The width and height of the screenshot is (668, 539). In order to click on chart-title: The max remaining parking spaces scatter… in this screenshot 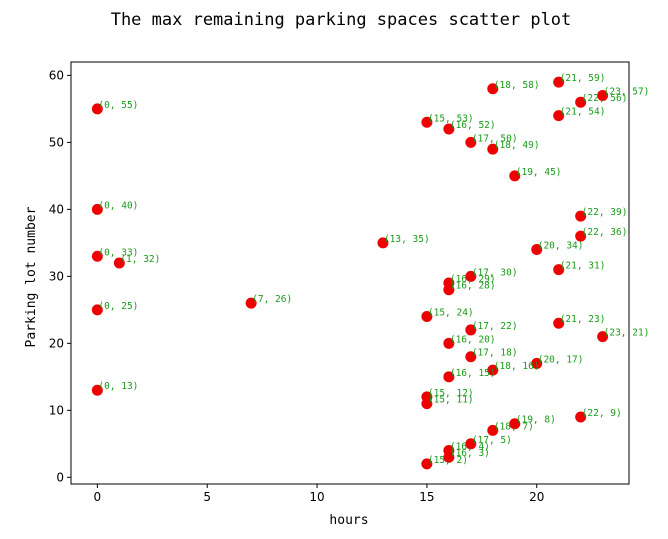, I will do `click(341, 20)`.